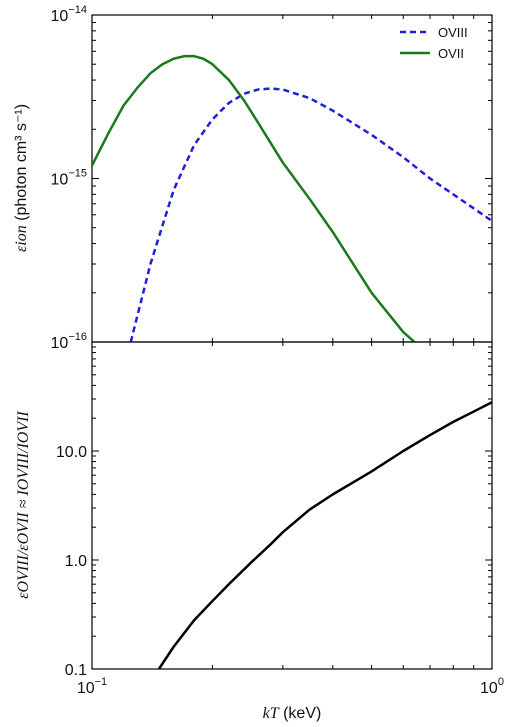 The width and height of the screenshot is (509, 727). Describe the element at coordinates (434, 43) in the screenshot. I see `legend: OVIII OVII` at that location.